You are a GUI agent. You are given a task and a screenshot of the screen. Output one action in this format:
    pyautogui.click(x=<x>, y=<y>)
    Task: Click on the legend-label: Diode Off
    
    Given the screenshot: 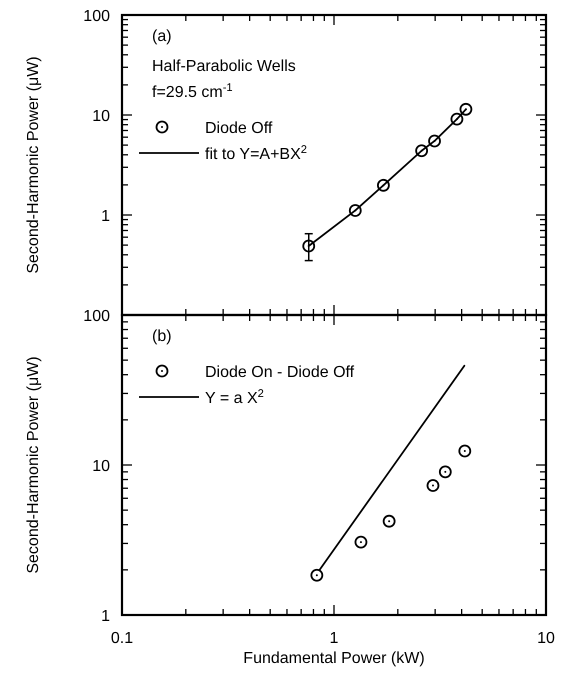 What is the action you would take?
    pyautogui.click(x=239, y=128)
    